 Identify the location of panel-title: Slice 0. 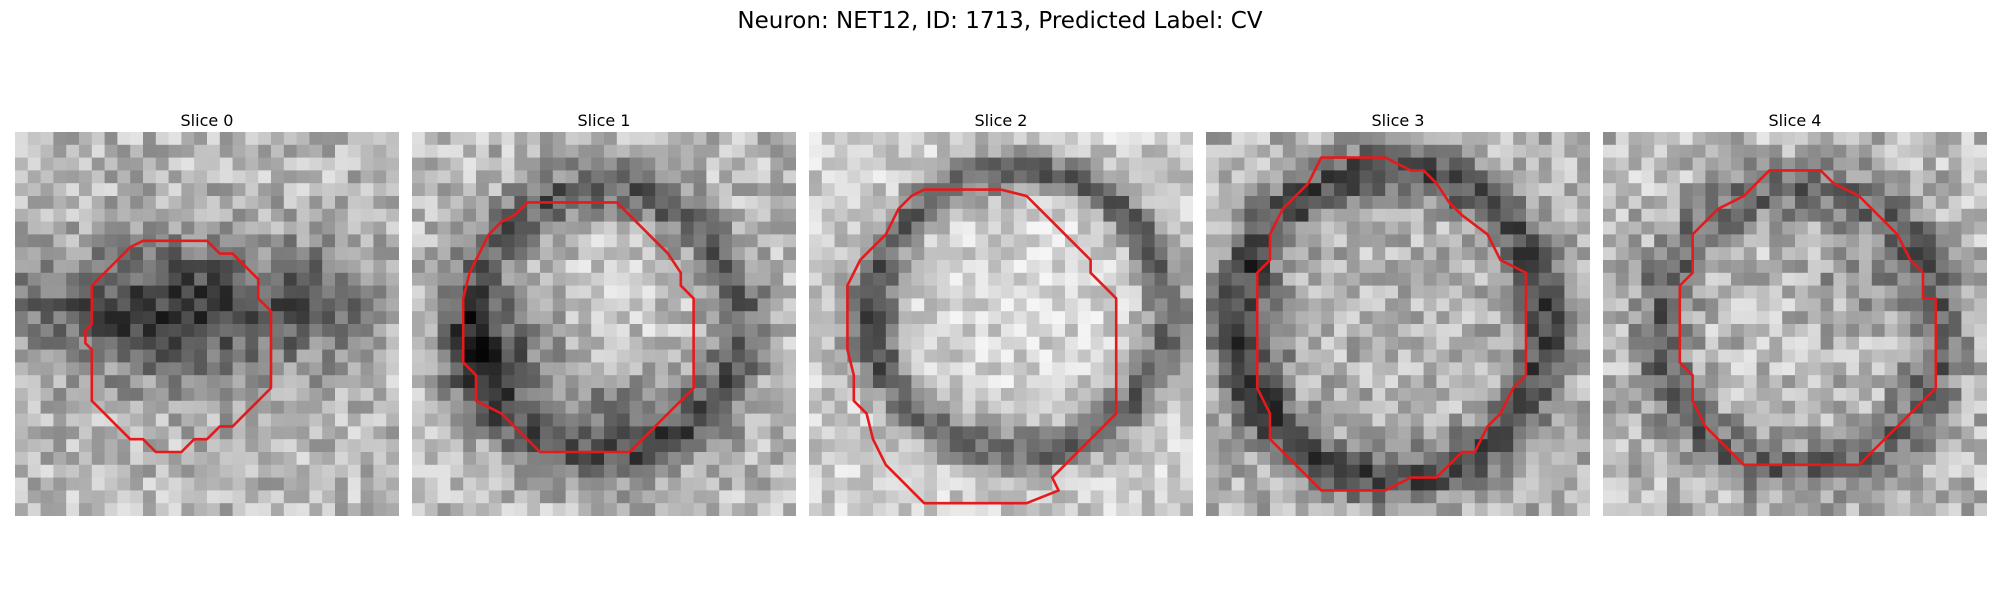
(207, 120).